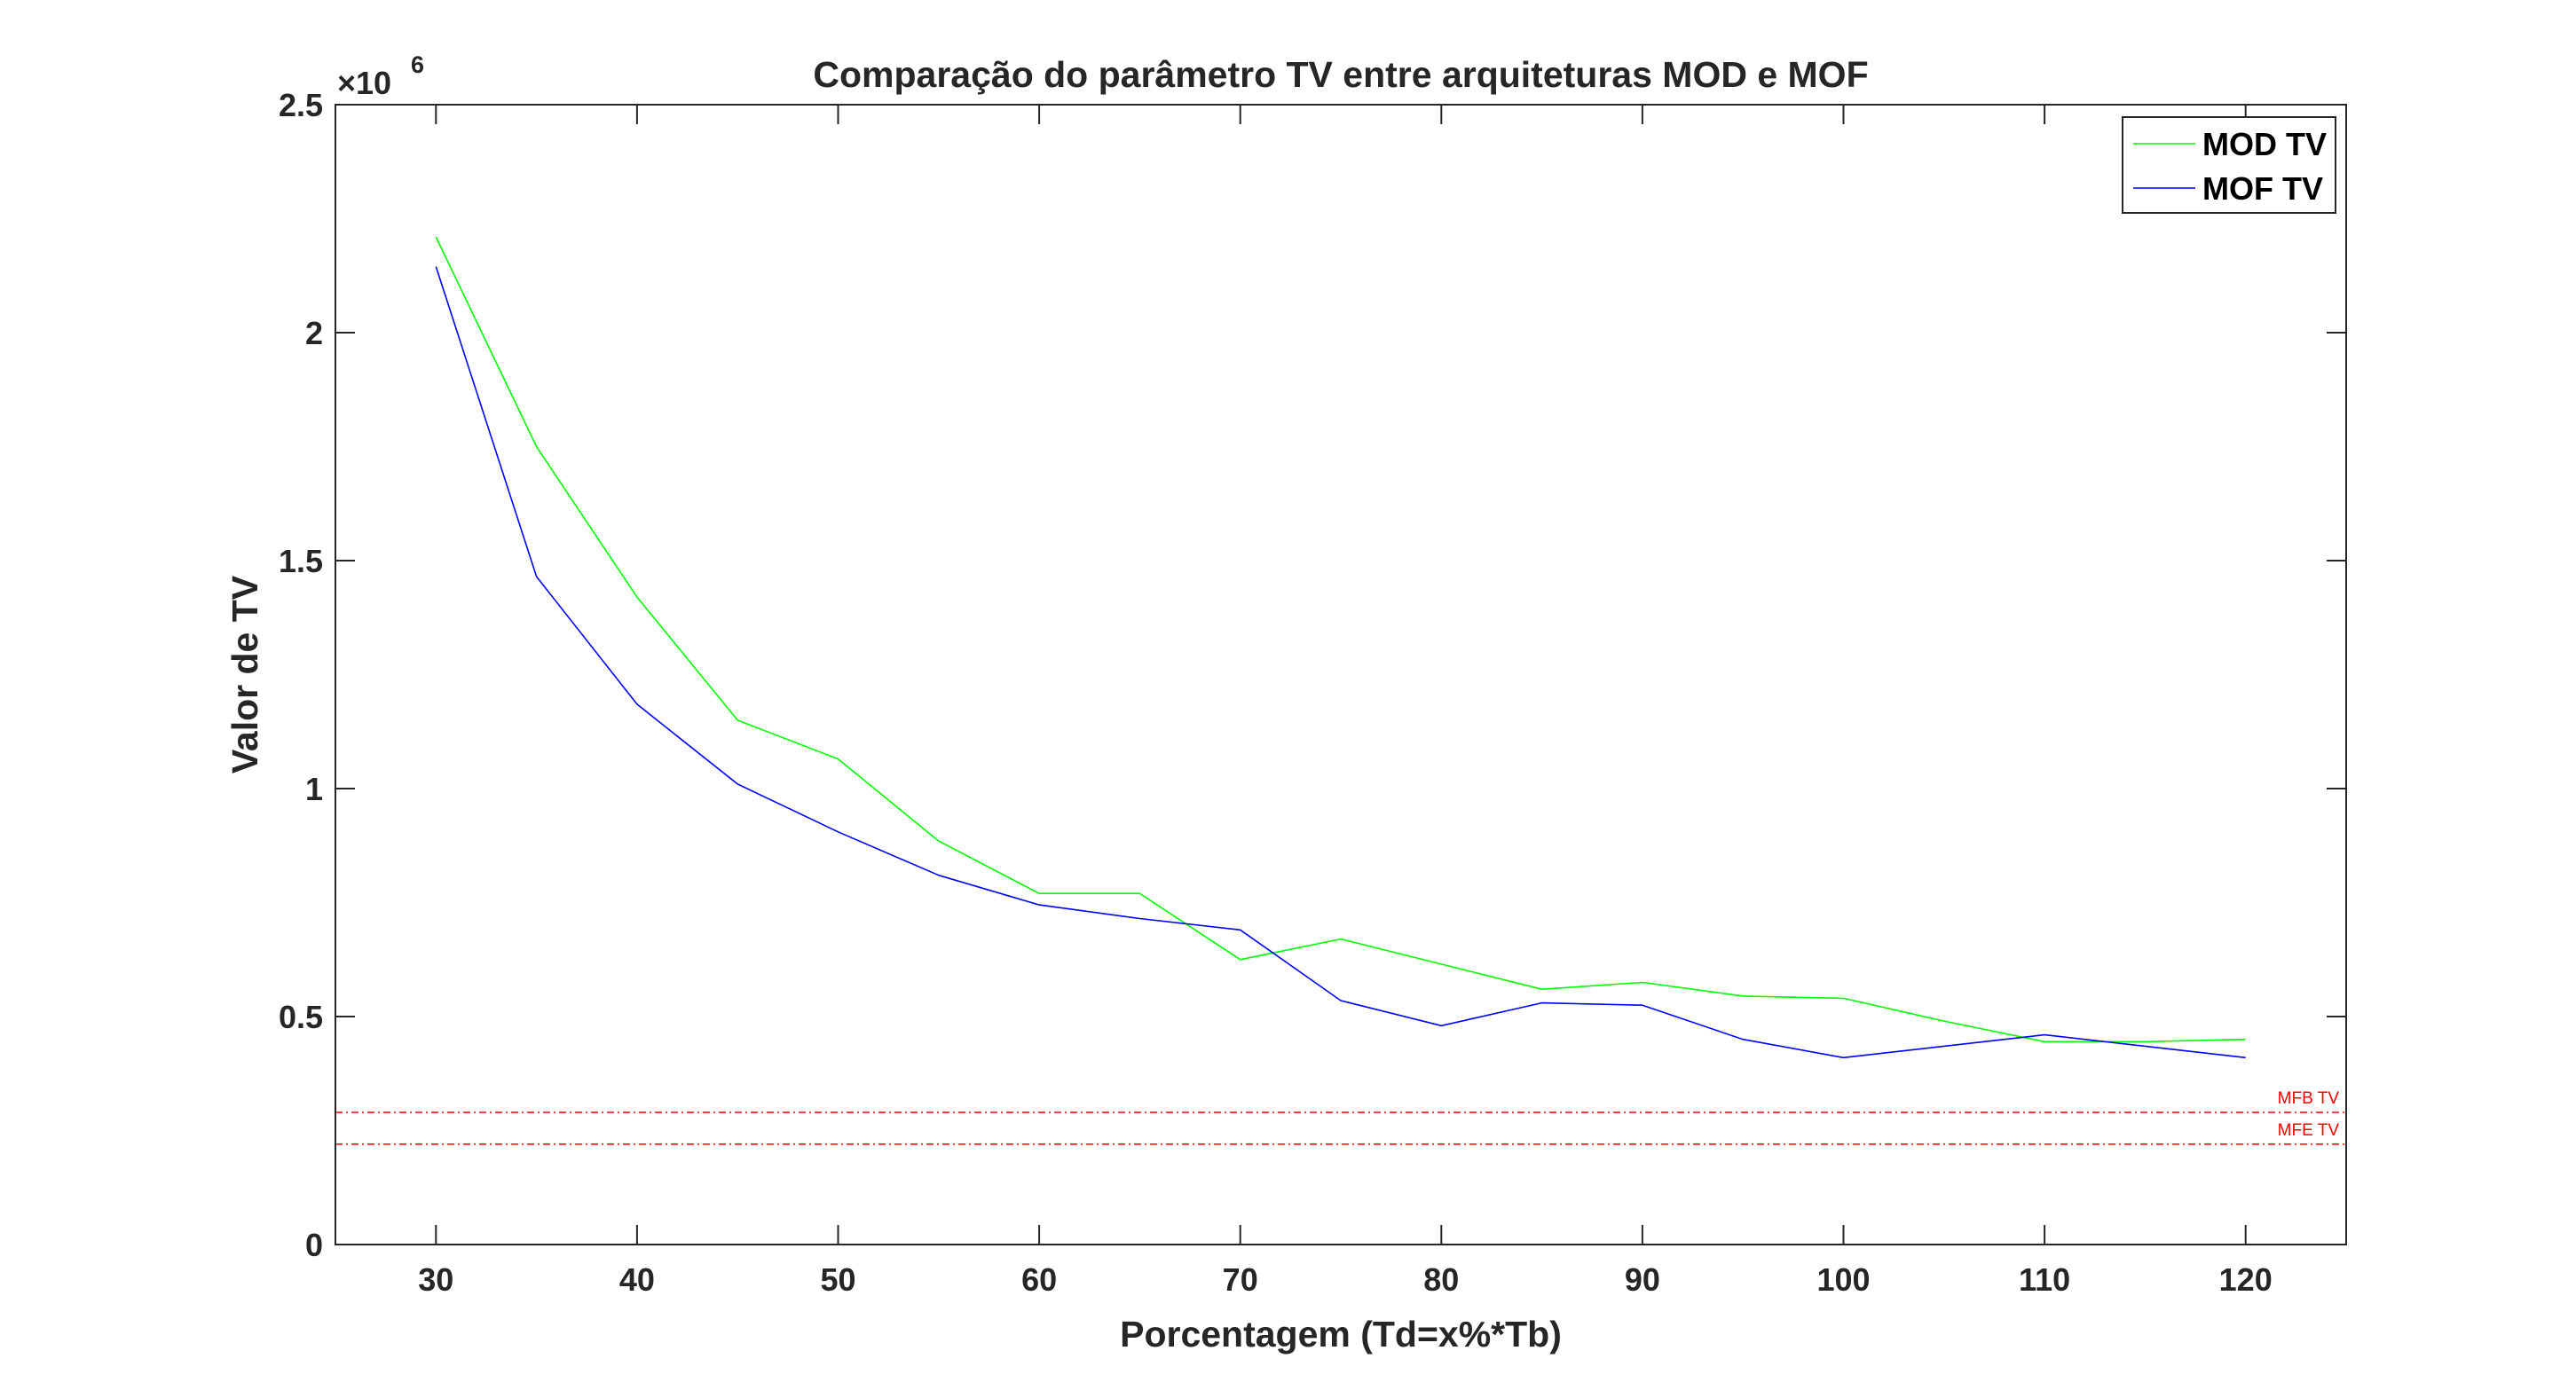 This screenshot has height=1390, width=2576. Describe the element at coordinates (1240, 1279) in the screenshot. I see `x-tick-label: 70` at that location.